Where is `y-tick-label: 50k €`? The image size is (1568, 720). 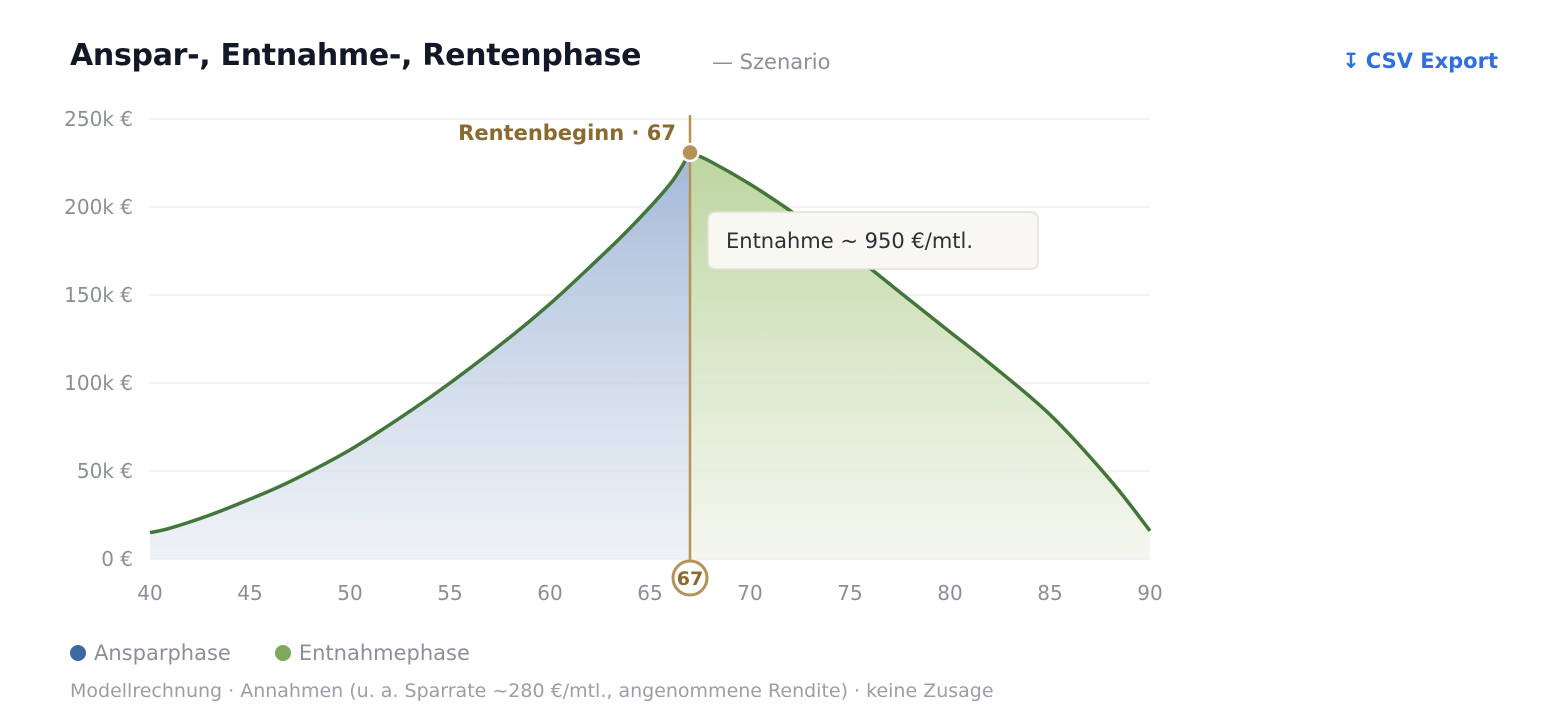
y-tick-label: 50k € is located at coordinates (105, 471).